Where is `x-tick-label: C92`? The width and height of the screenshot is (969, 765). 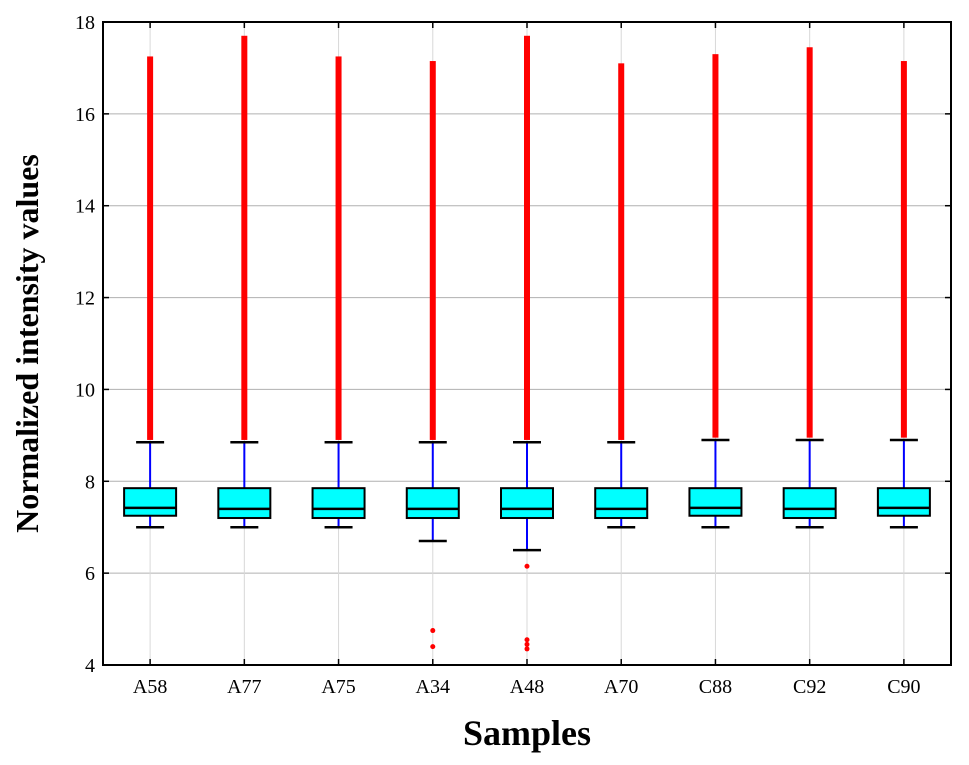 x-tick-label: C92 is located at coordinates (809, 687).